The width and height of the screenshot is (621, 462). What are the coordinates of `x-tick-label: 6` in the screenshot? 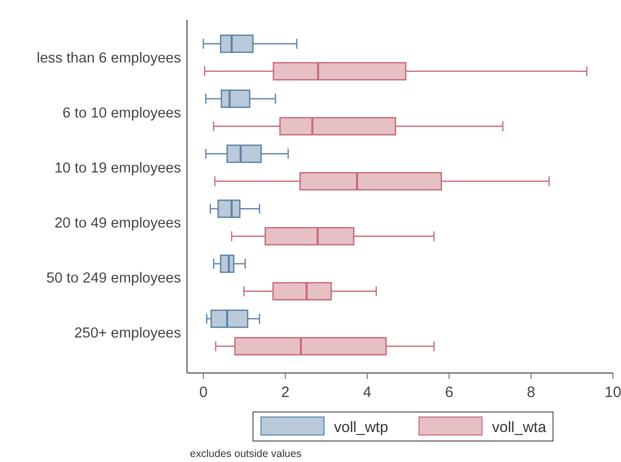 It's located at (449, 392).